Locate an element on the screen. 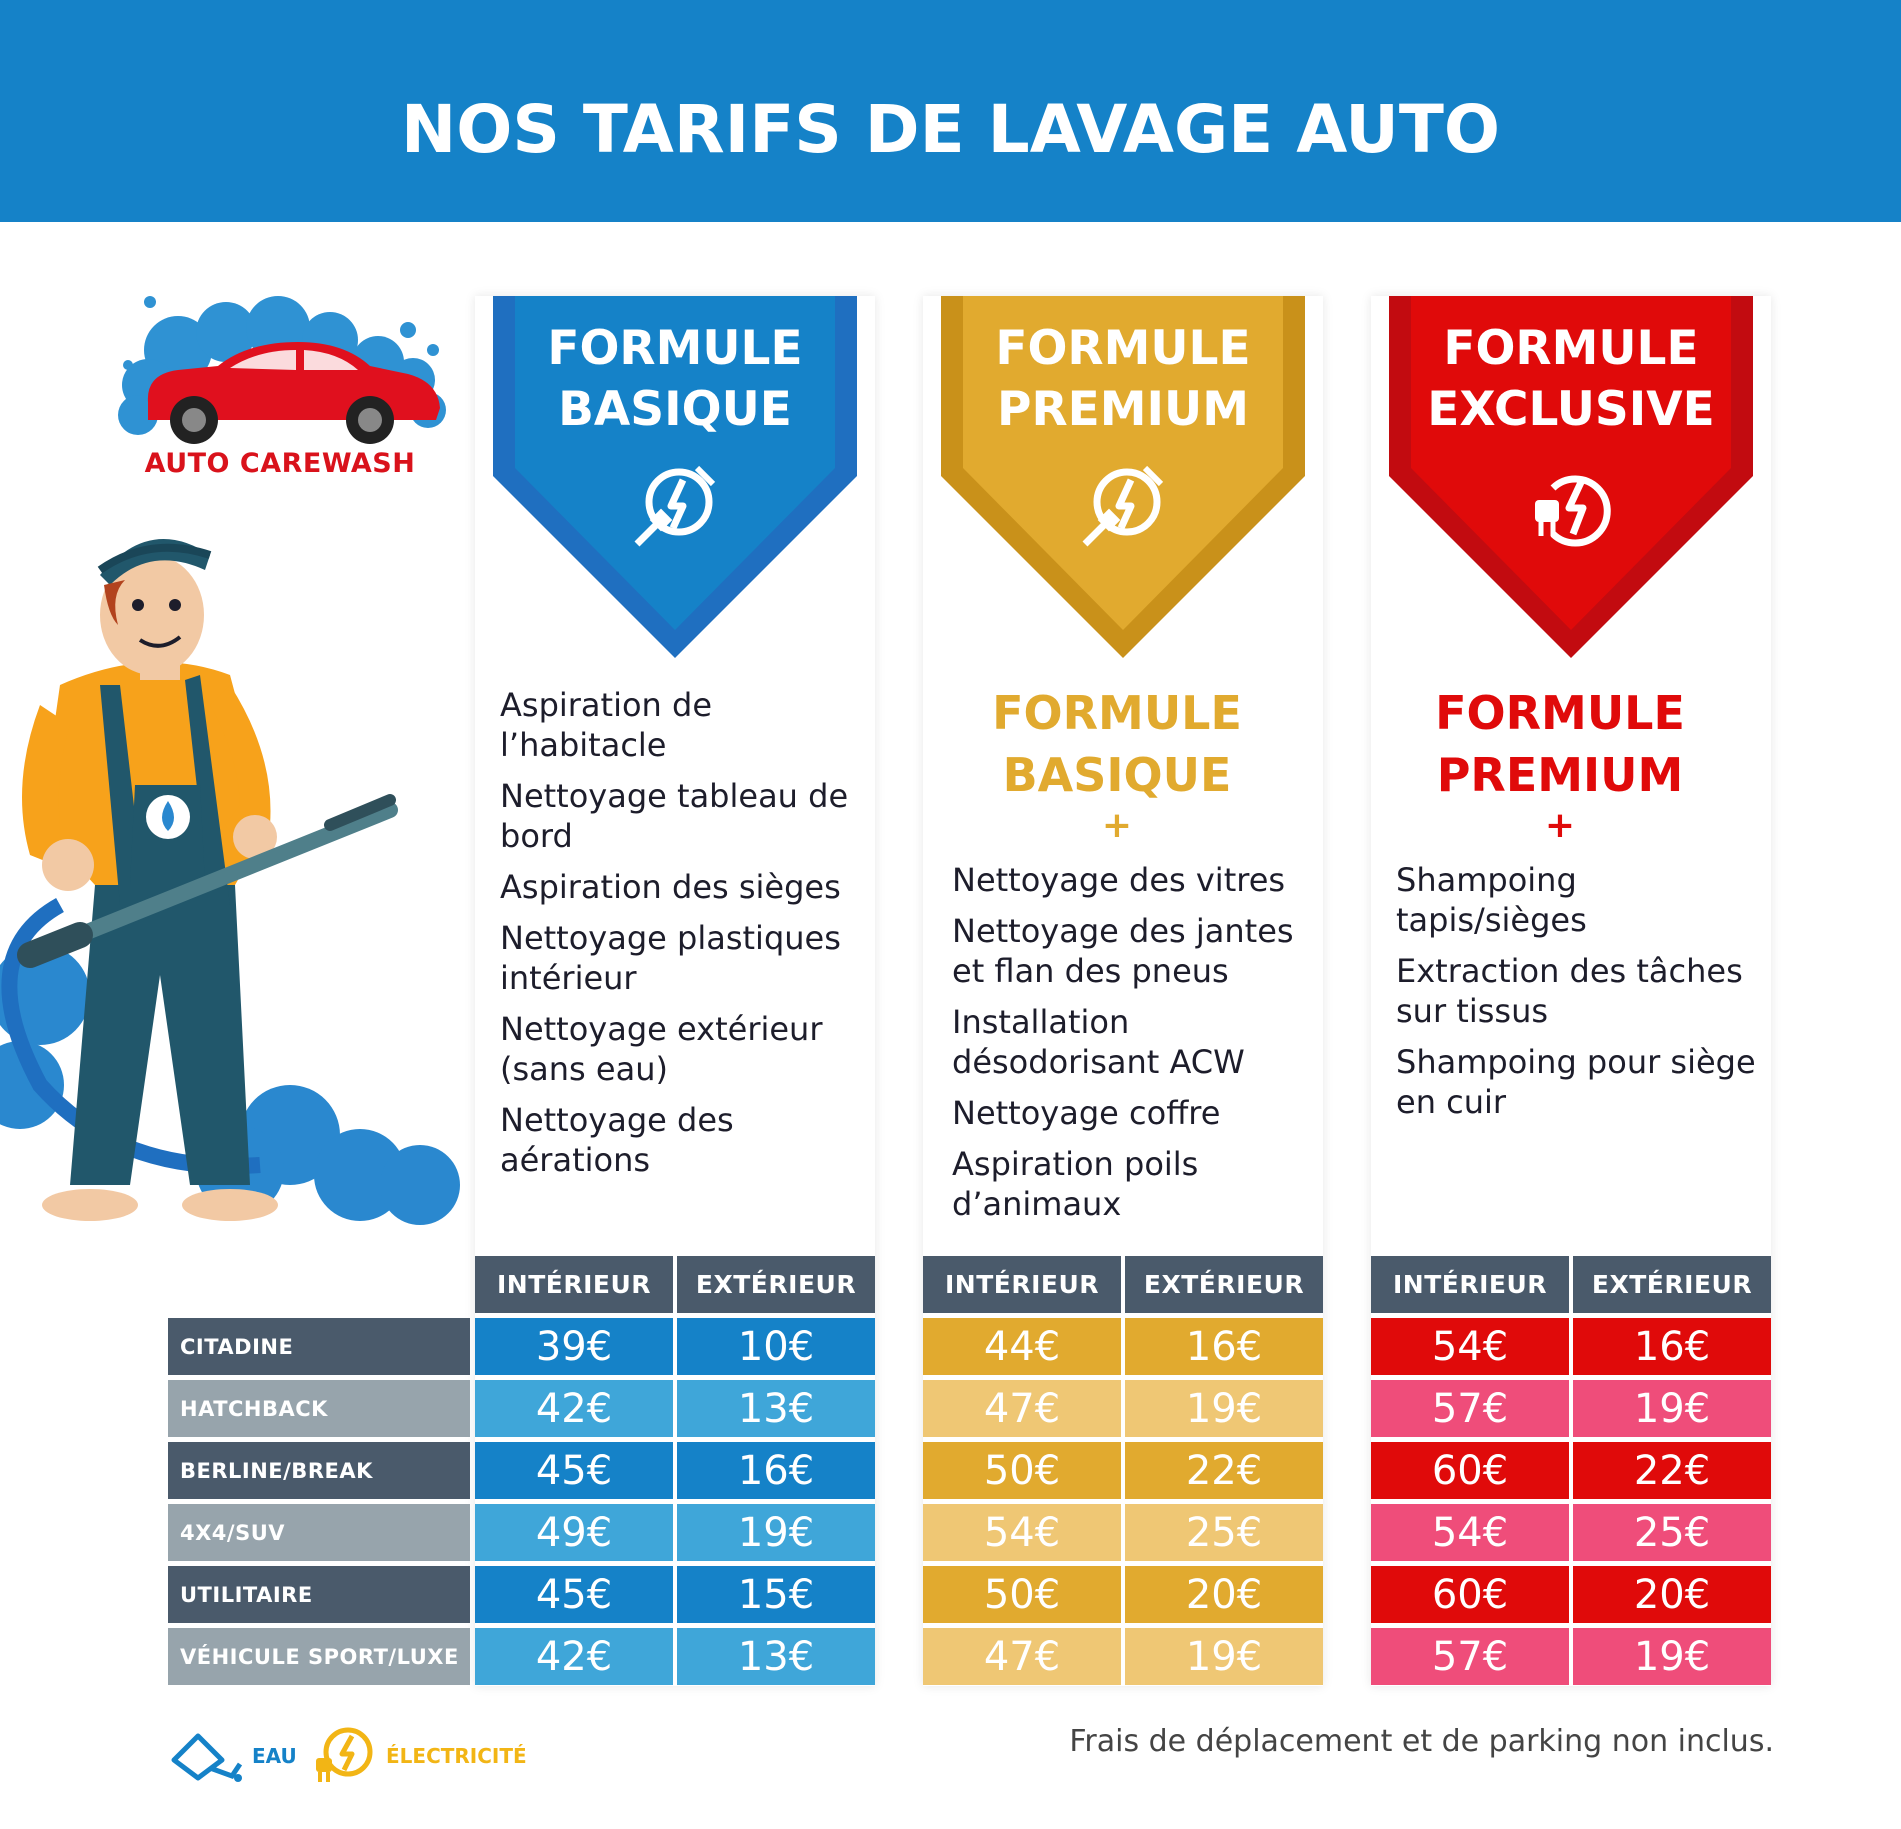 The height and width of the screenshot is (1829, 1901). feature-item: Aspiration de l’habitacle is located at coordinates (606, 725).